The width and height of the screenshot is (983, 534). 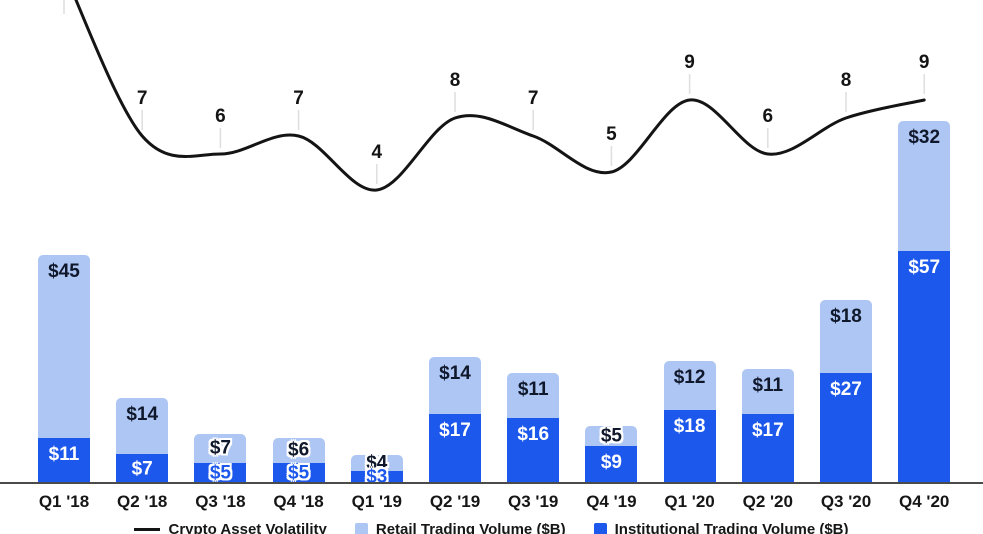 I want to click on bar-segment-retail: $7, so click(x=220, y=448).